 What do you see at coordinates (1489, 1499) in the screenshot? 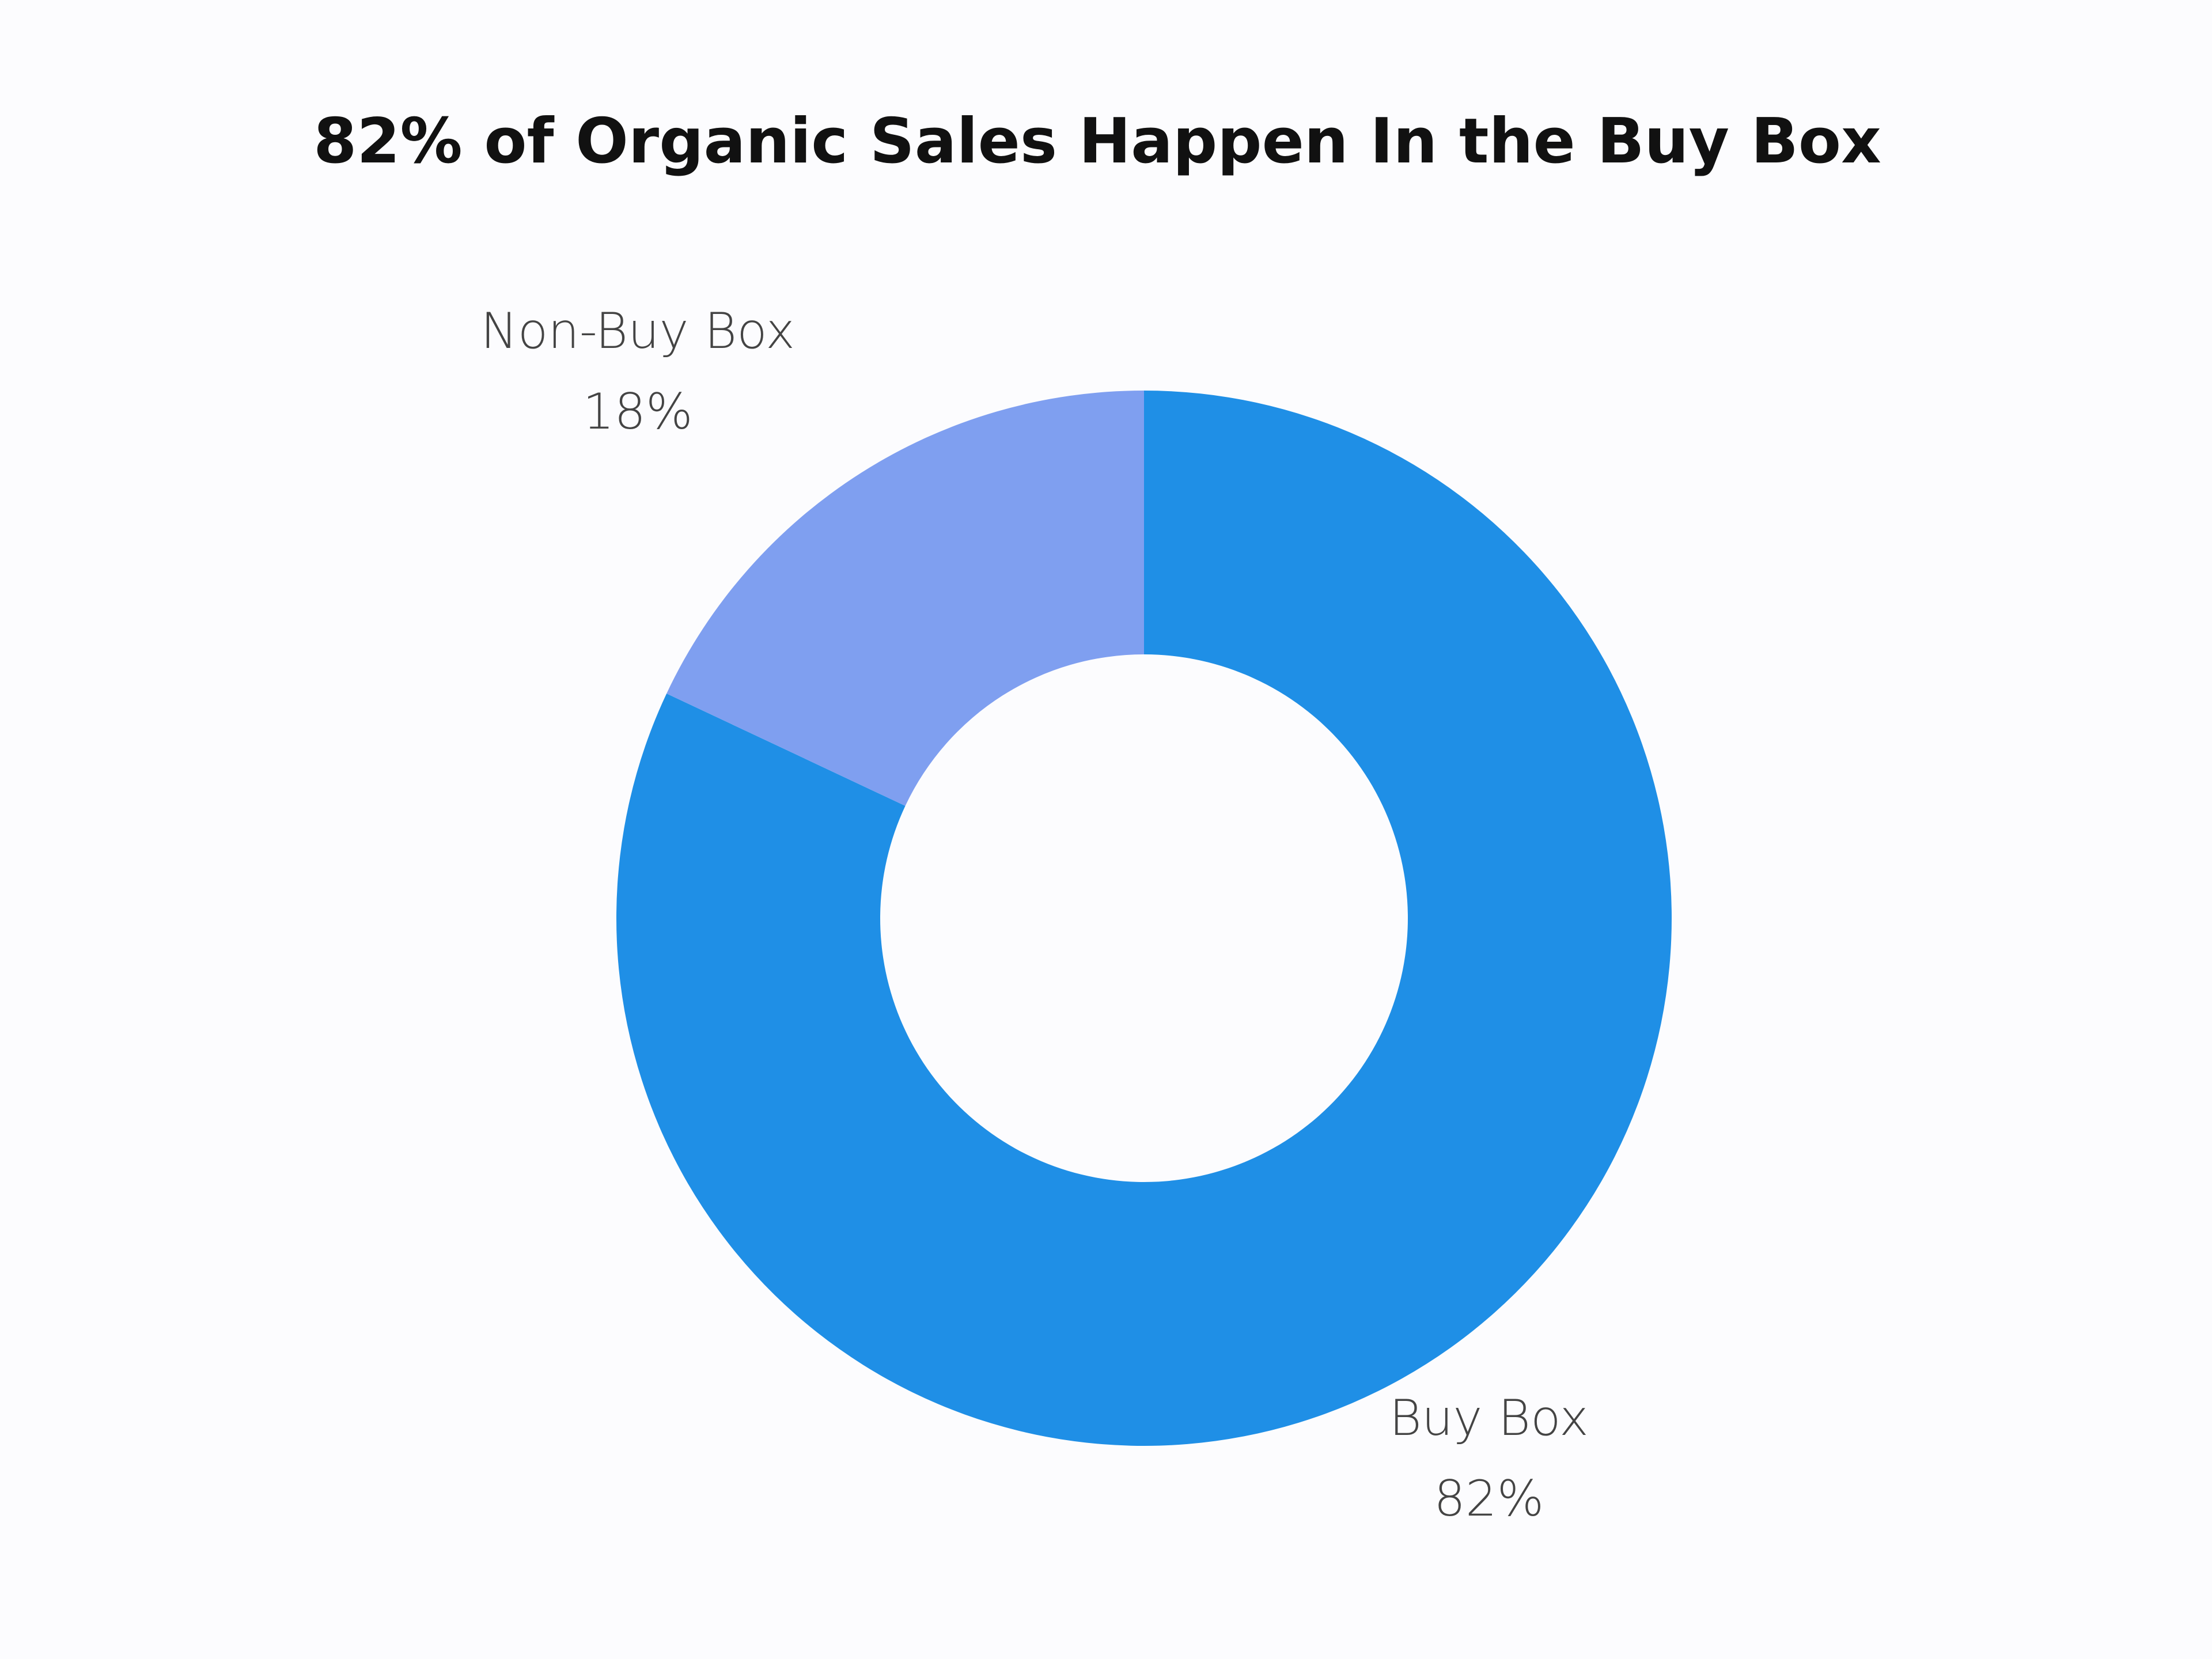
I see `slice-value-label: 82%` at bounding box center [1489, 1499].